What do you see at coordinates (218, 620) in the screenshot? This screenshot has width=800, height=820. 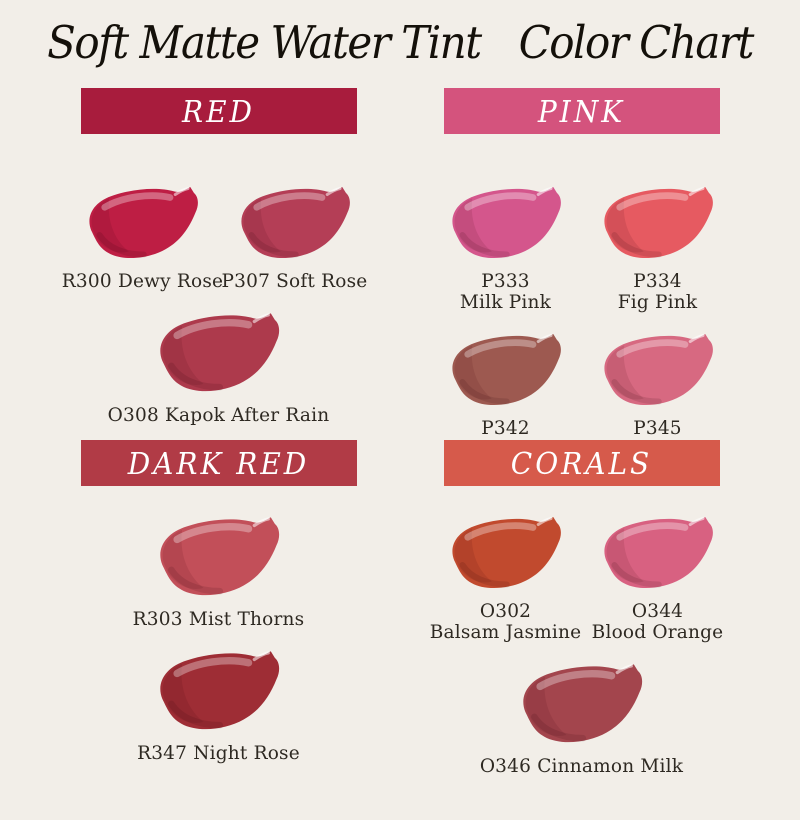 I see `swatch-label: R303 Mist Thorns` at bounding box center [218, 620].